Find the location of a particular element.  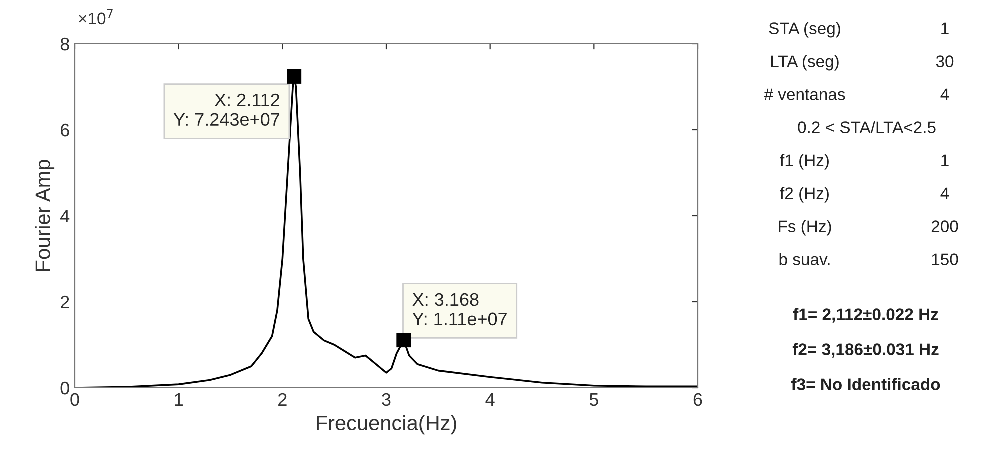

text: STA (seg) 1 is located at coordinates (859, 30).